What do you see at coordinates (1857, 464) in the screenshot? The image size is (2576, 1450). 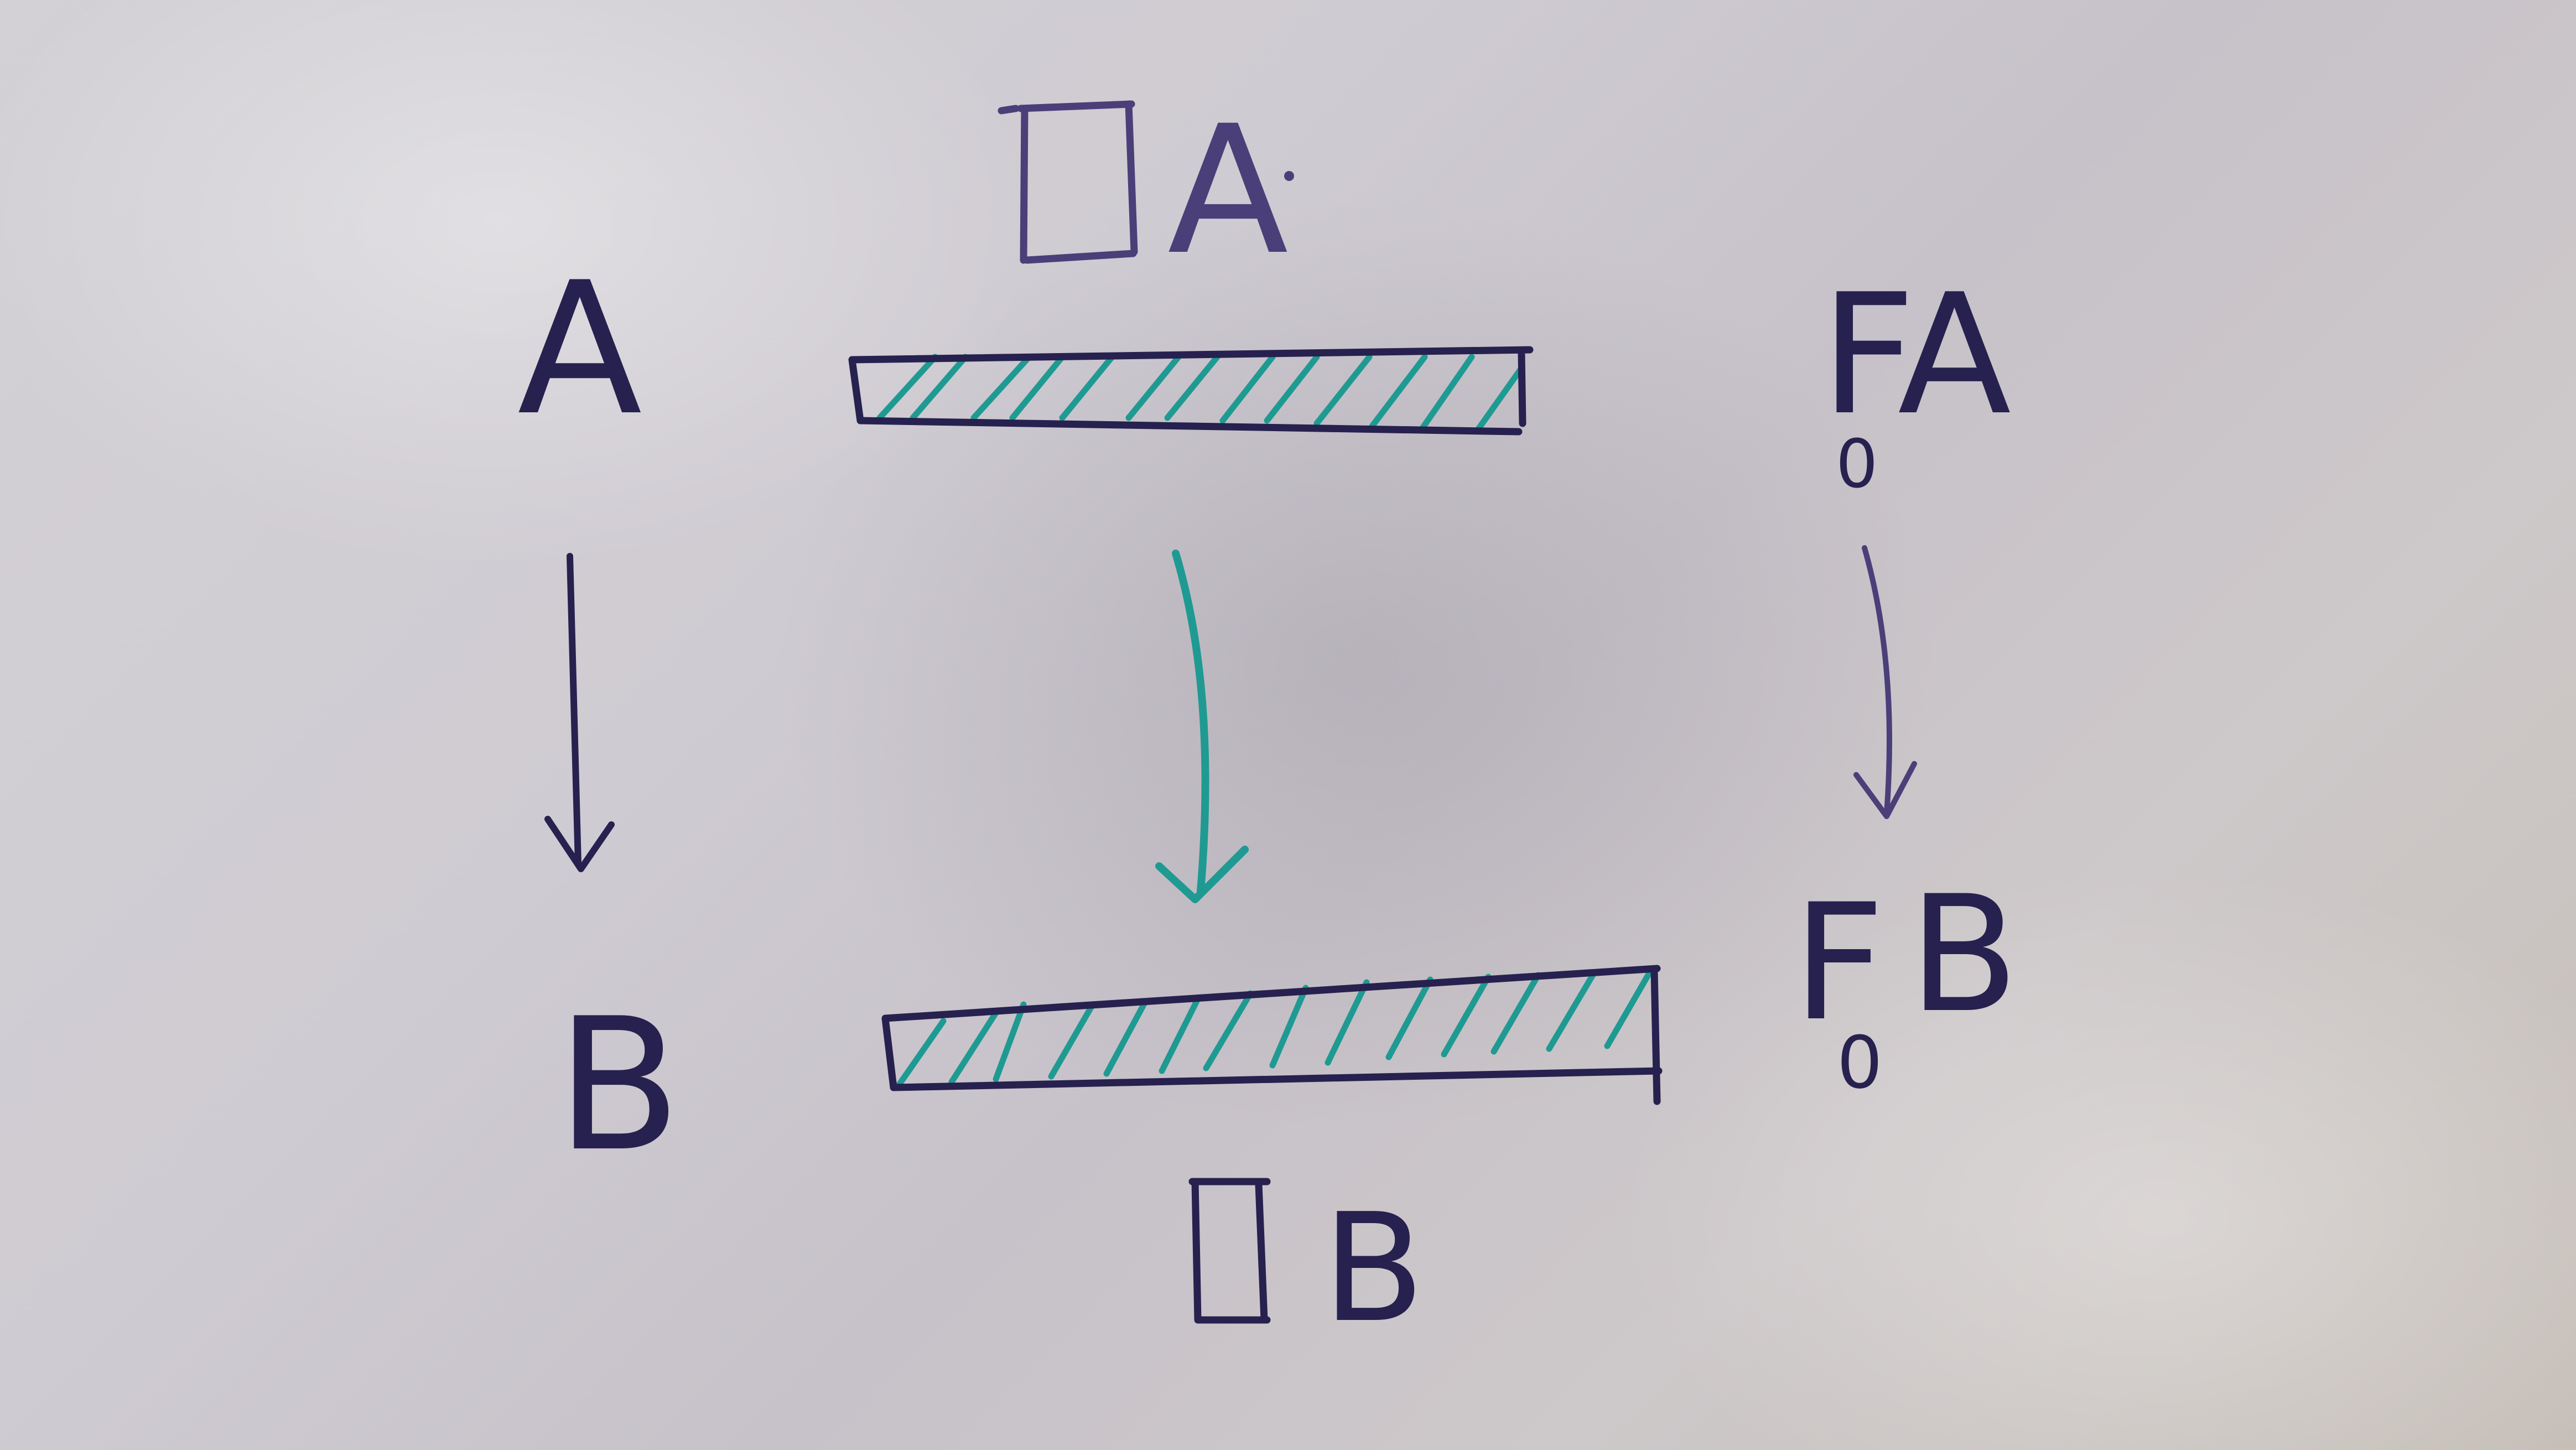 I see `right-top-subscript: 0` at bounding box center [1857, 464].